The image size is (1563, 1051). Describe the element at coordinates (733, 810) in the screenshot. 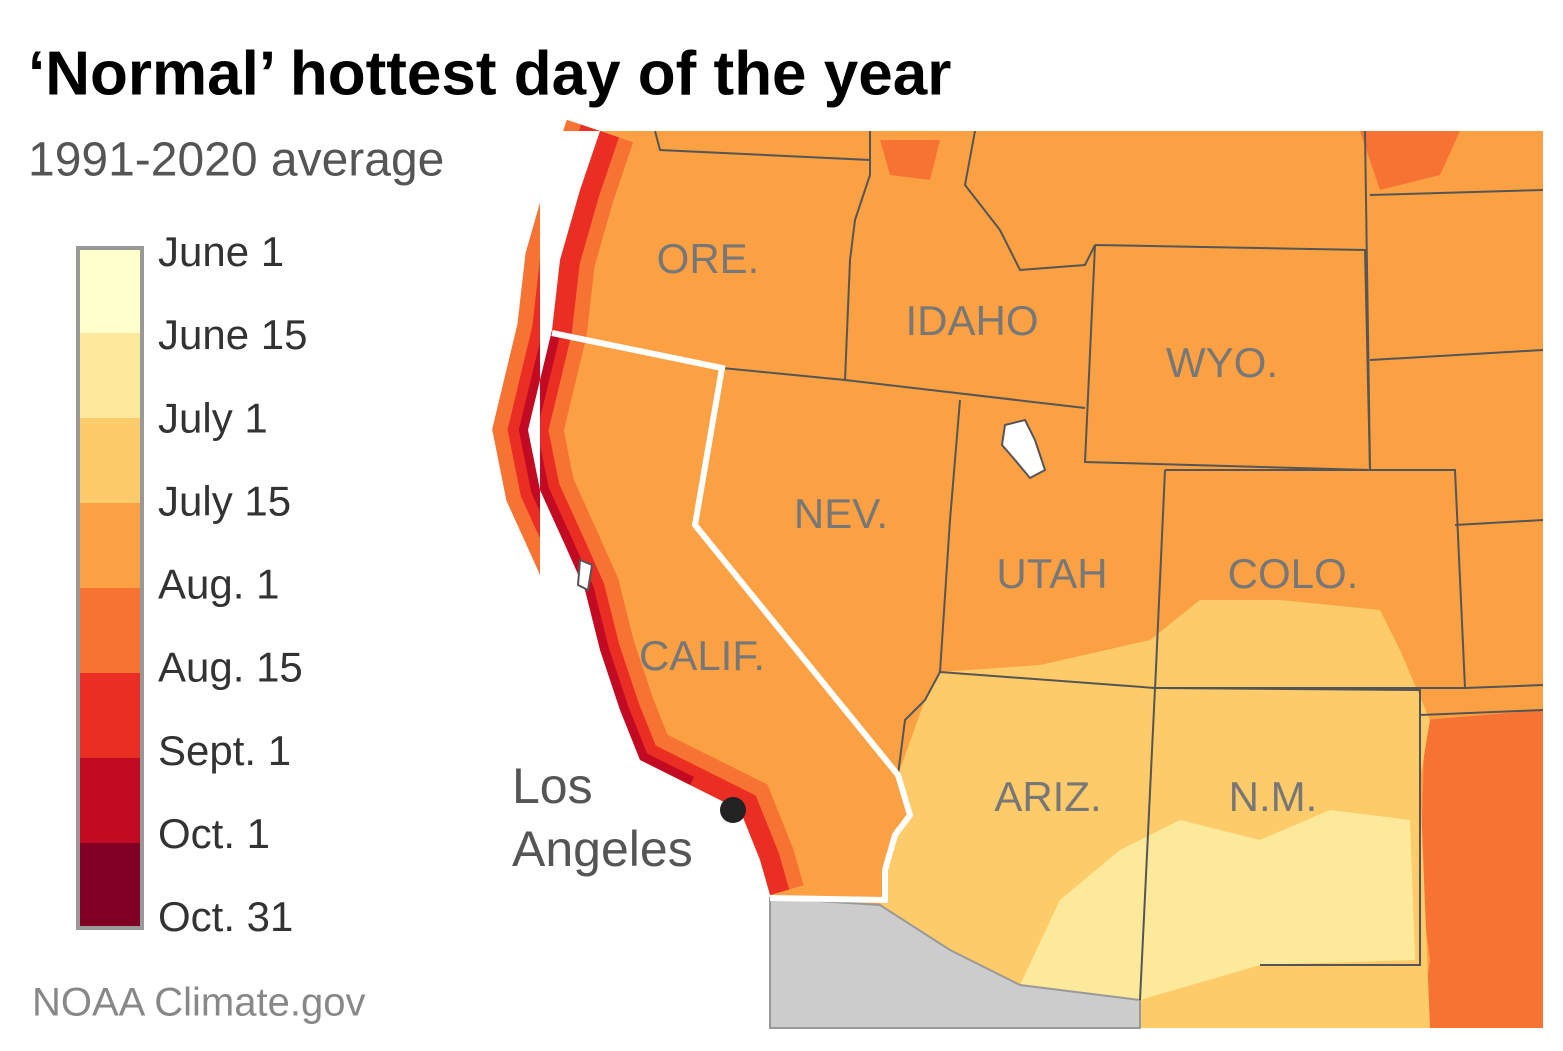

I see `city-marker` at that location.